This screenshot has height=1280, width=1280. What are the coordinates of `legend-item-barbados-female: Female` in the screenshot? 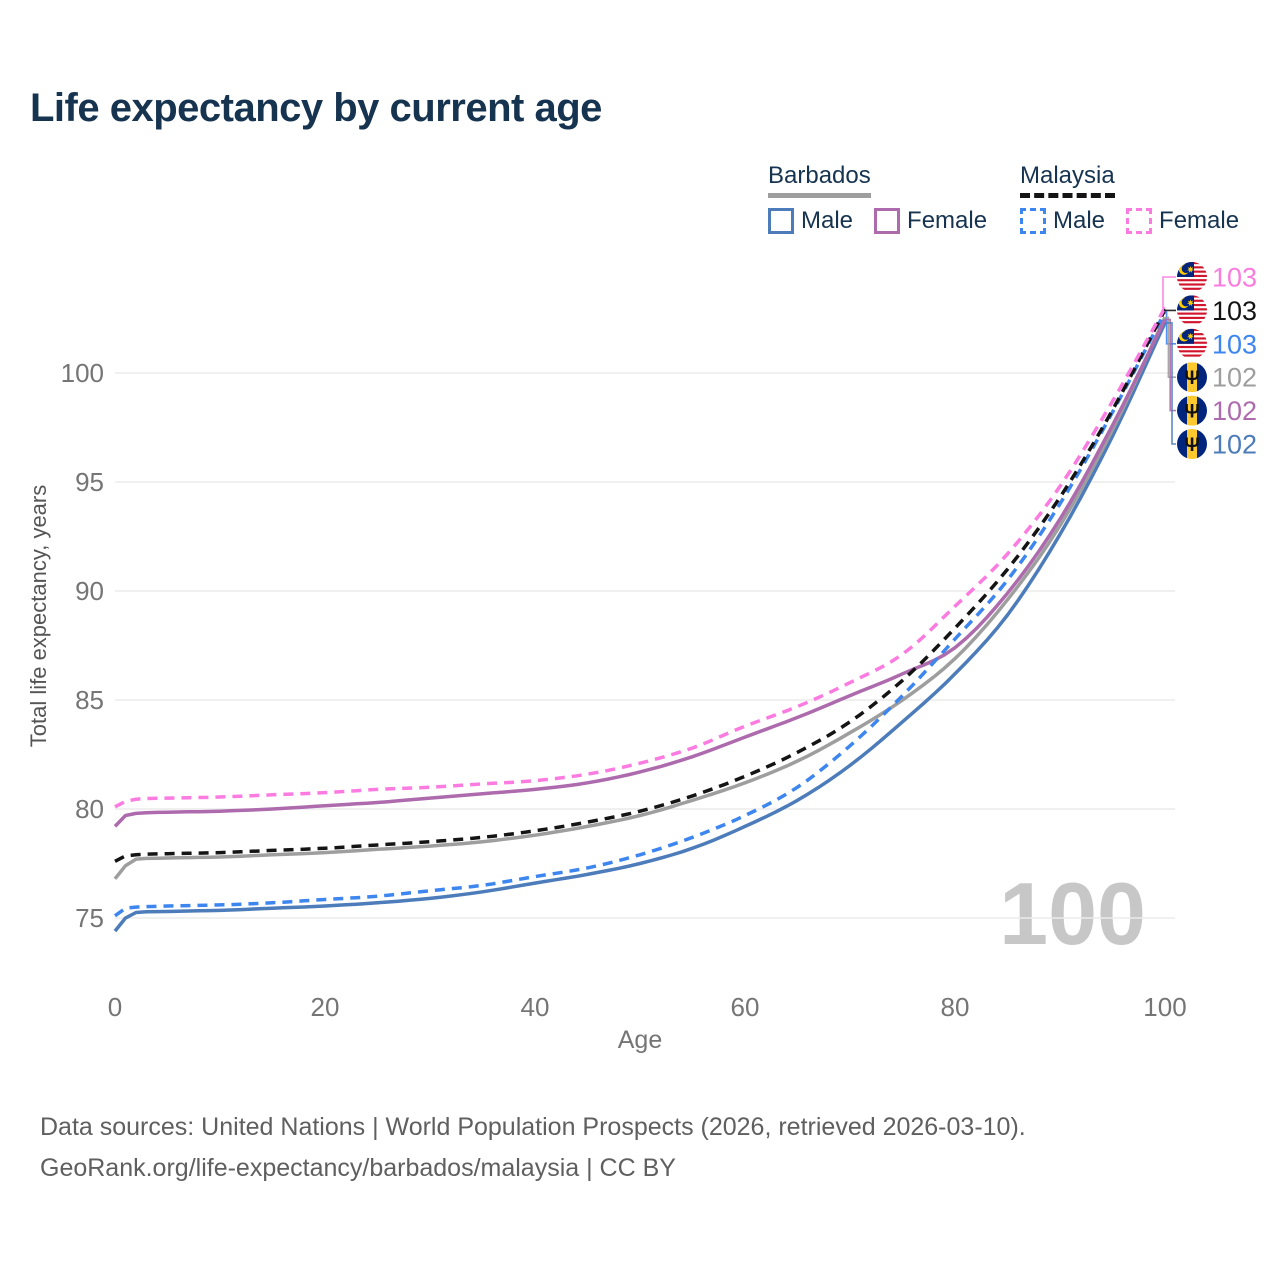 It's located at (930, 221).